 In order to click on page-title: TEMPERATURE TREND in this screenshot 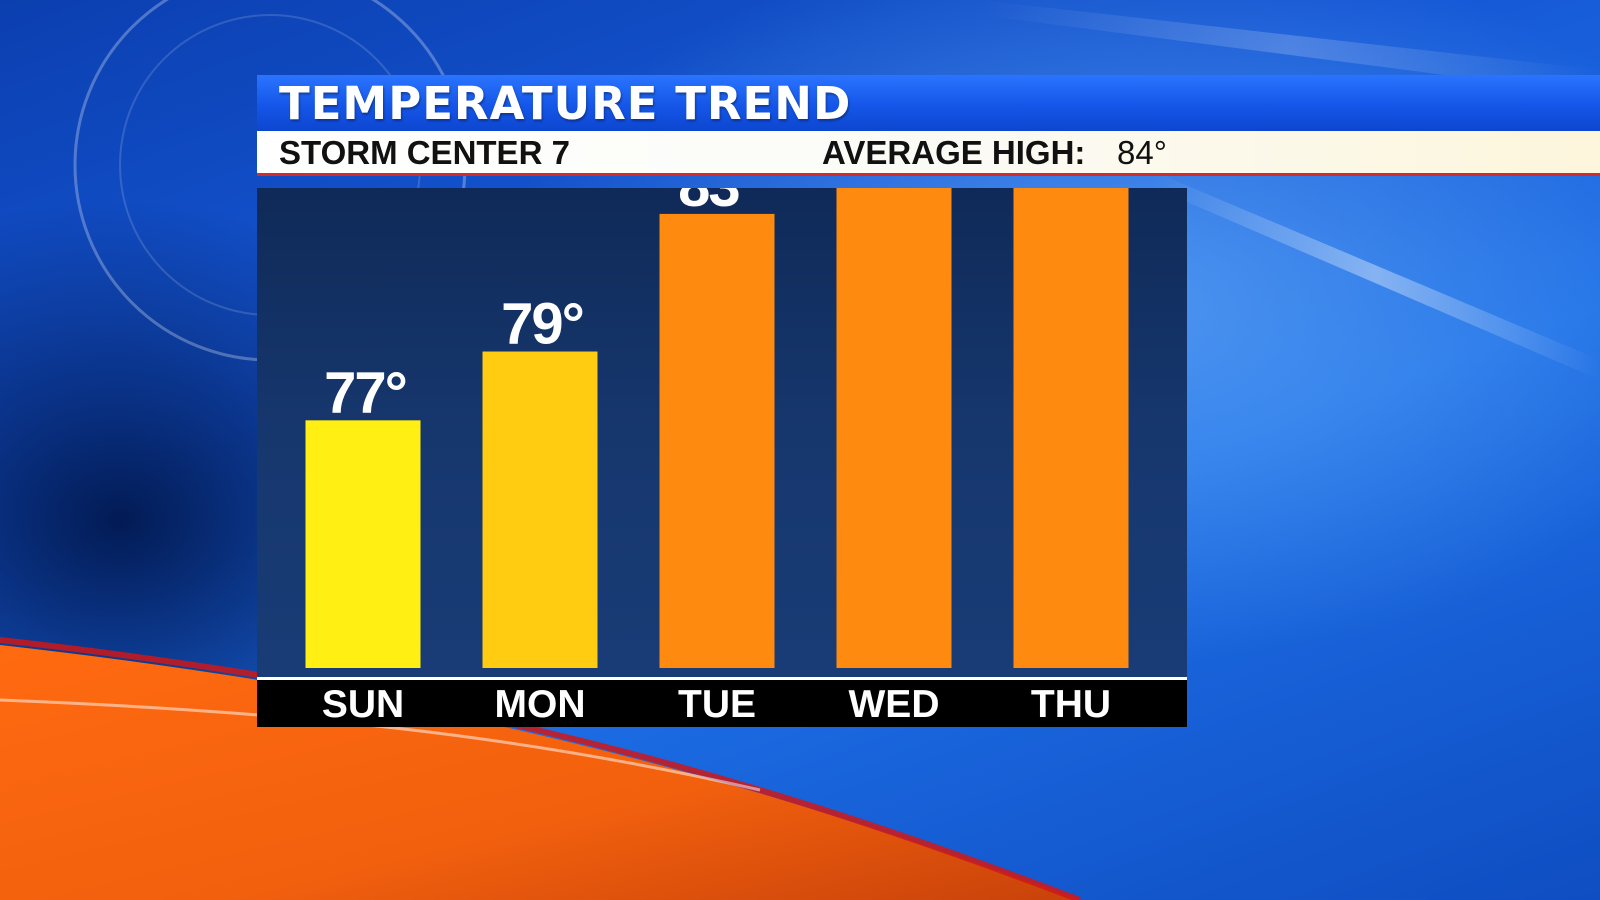, I will do `click(565, 103)`.